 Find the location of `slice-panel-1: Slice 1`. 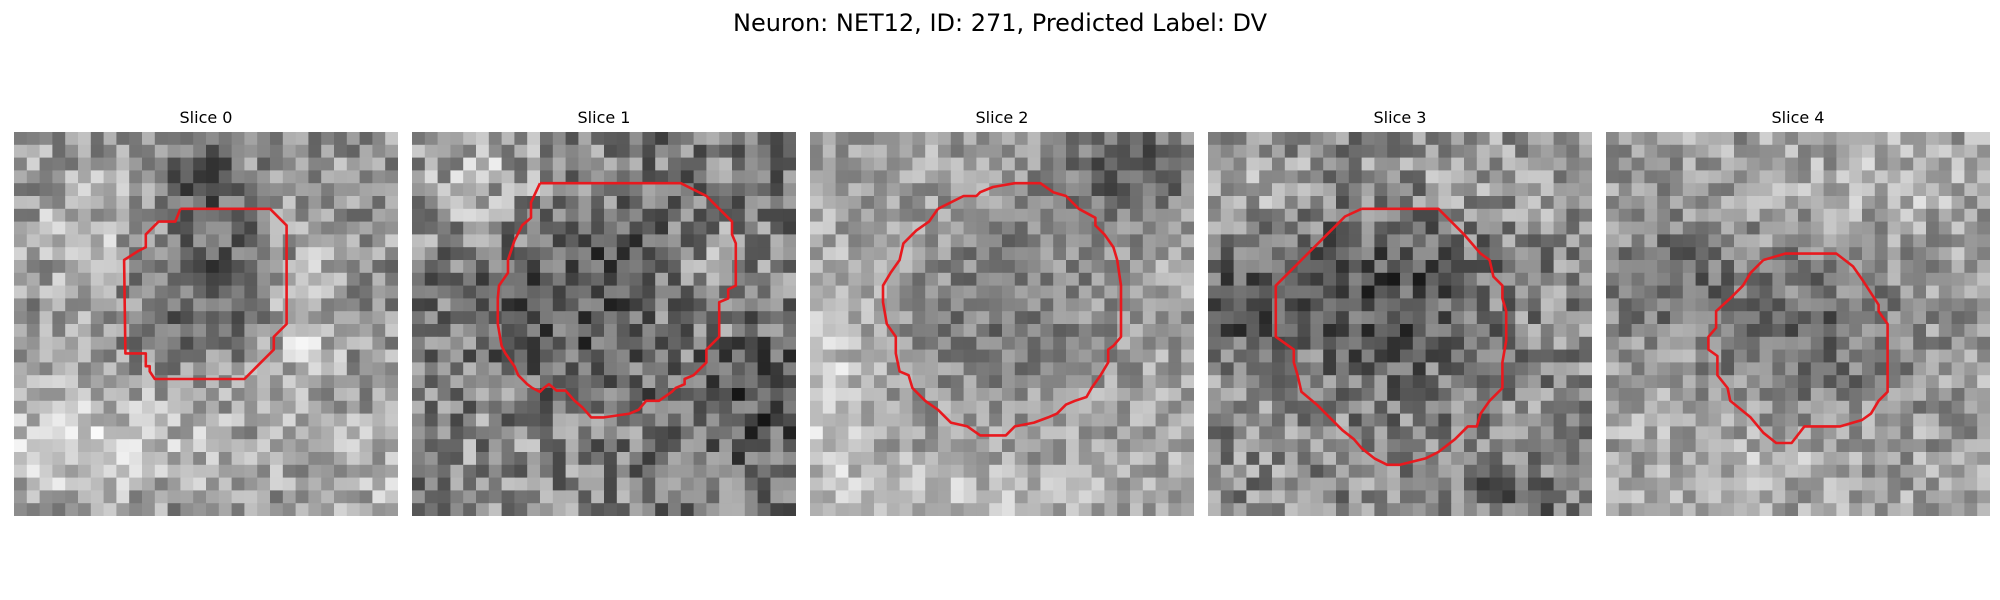

slice-panel-1: Slice 1 is located at coordinates (604, 312).